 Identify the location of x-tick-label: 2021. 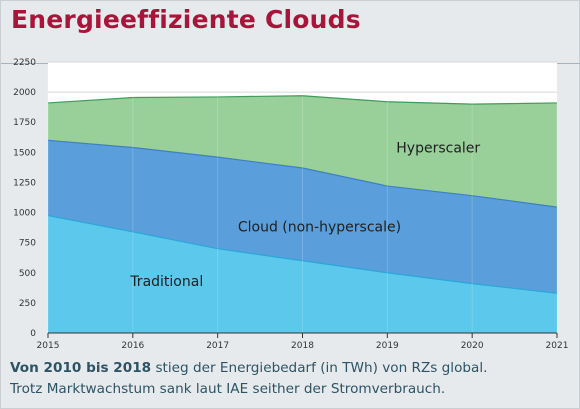
(557, 346).